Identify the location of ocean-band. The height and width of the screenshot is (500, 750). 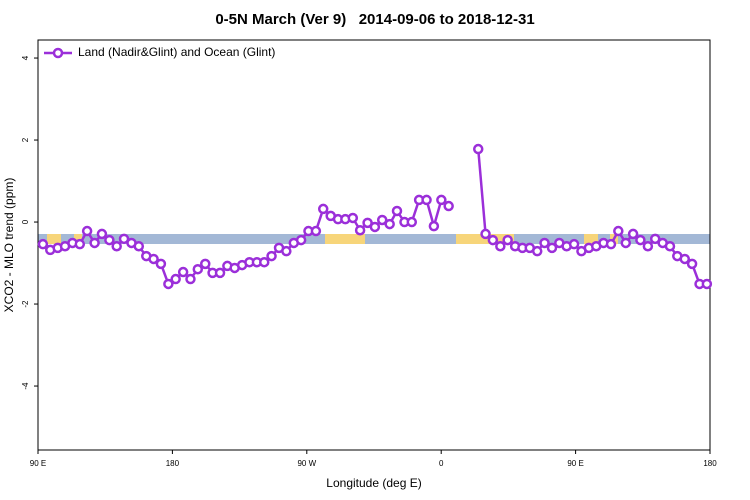
(374, 239).